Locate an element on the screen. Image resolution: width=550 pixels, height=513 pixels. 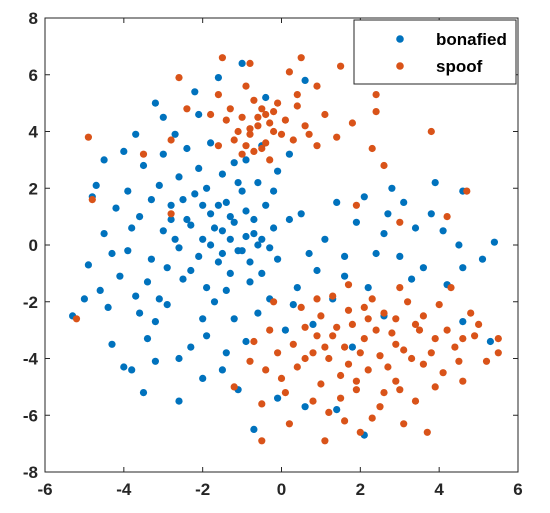
x-tick-label: 0 is located at coordinates (281, 489).